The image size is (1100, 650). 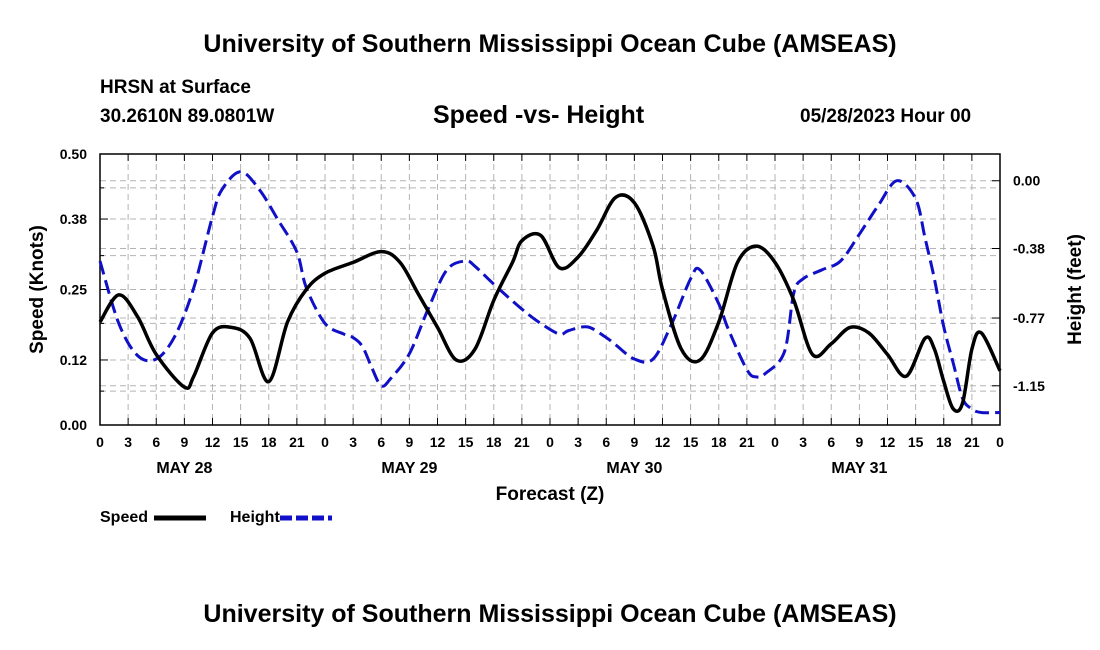 I want to click on y2-axis-title: Height (feet), so click(x=1075, y=289).